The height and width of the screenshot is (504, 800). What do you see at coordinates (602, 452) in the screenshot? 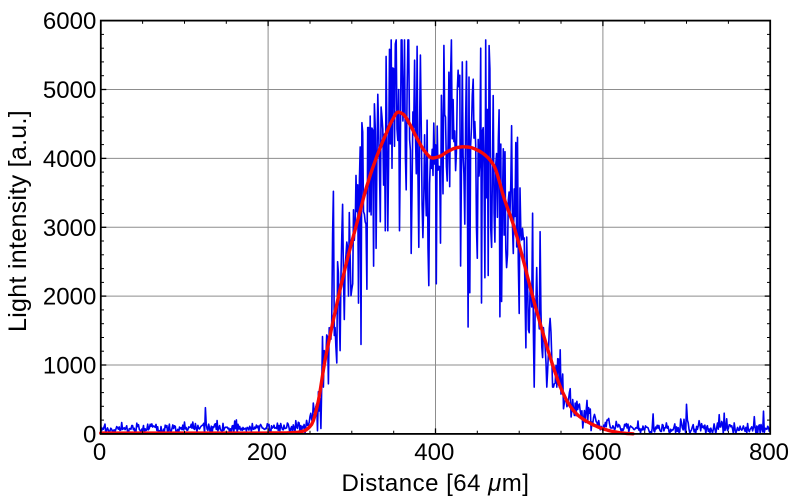
I see `svg-text: 600` at bounding box center [602, 452].